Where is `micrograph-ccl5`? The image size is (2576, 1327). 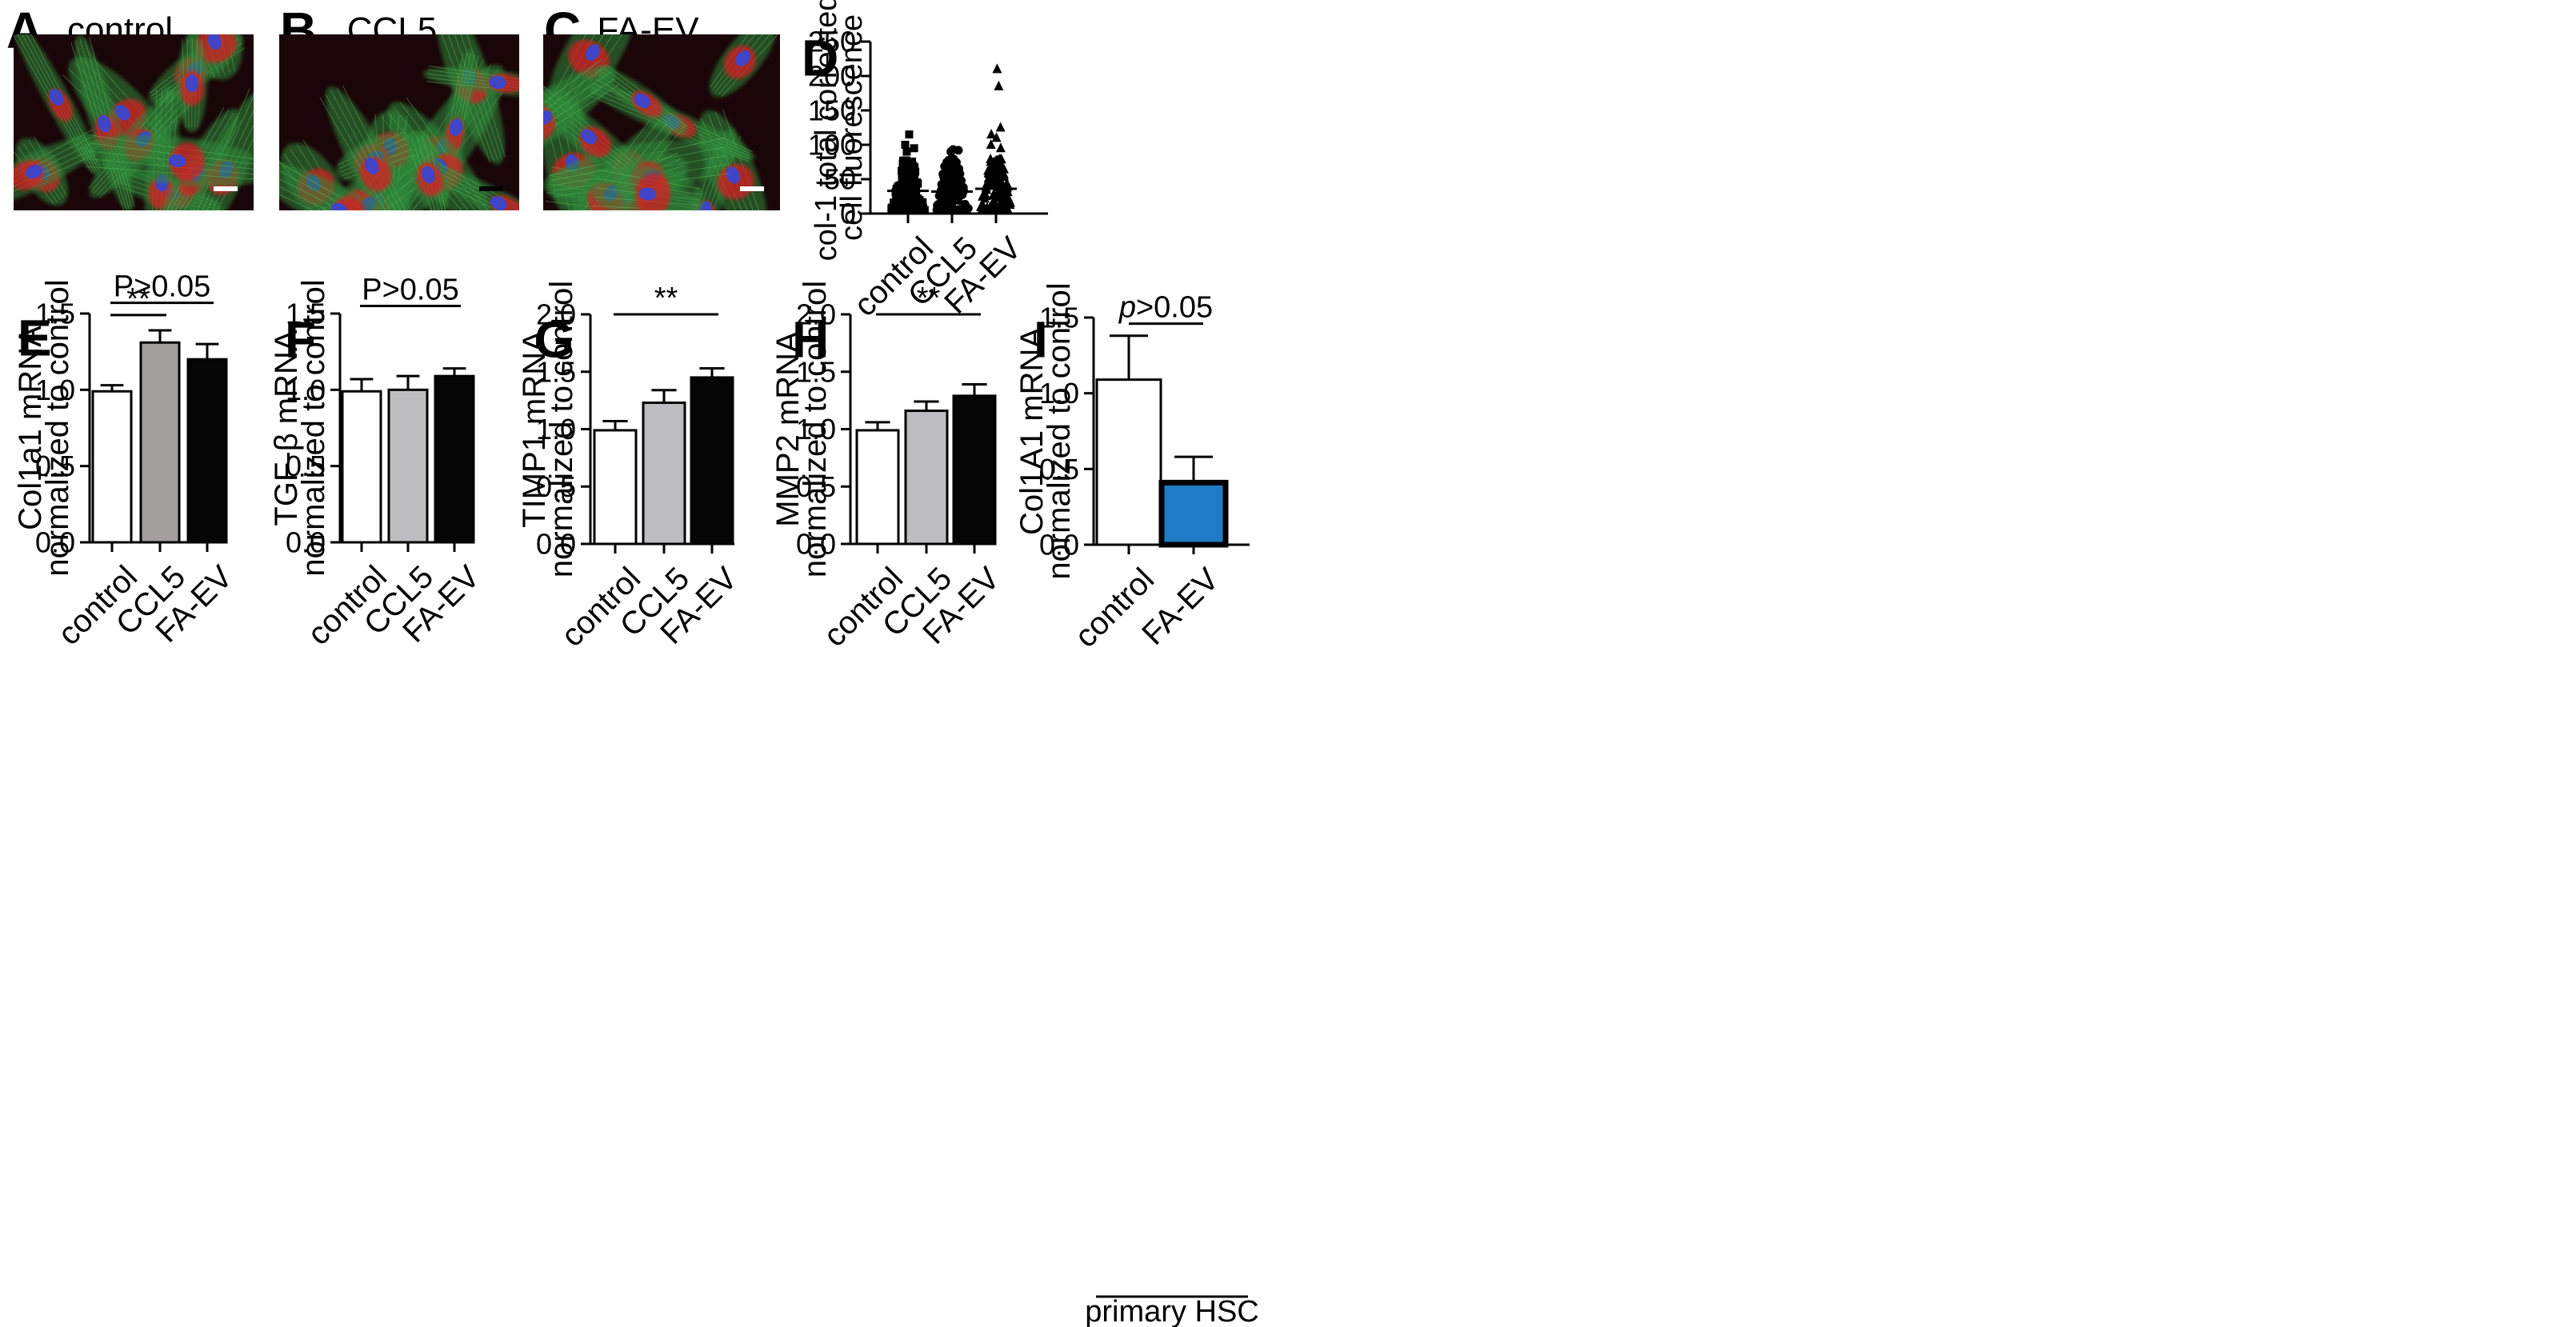
micrograph-ccl5 is located at coordinates (399, 122).